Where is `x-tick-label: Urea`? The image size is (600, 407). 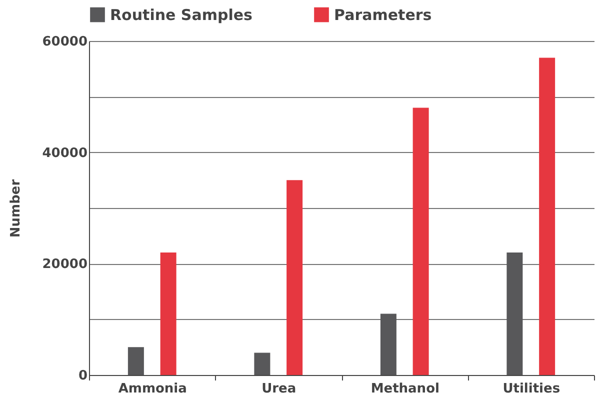
x-tick-label: Urea is located at coordinates (279, 389).